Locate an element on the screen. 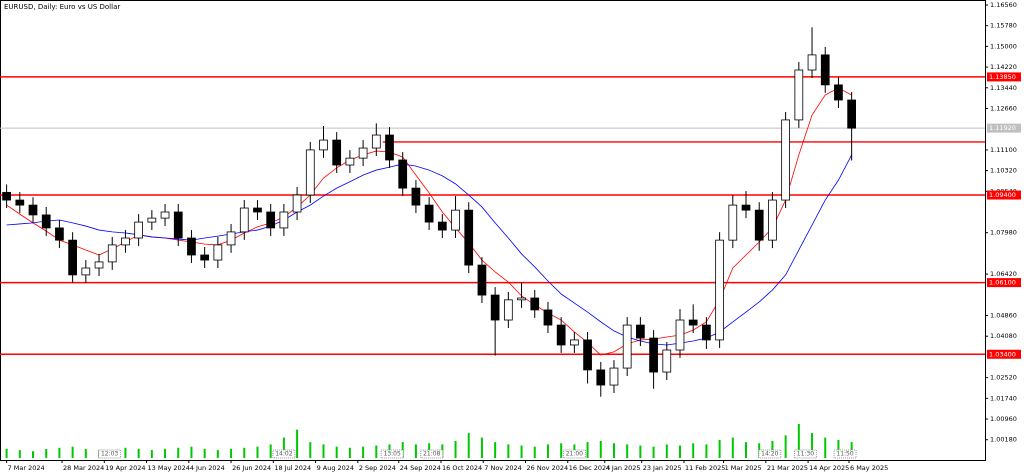 This screenshot has width=1024, height=476. level-label: 1.09400 is located at coordinates (1002, 195).